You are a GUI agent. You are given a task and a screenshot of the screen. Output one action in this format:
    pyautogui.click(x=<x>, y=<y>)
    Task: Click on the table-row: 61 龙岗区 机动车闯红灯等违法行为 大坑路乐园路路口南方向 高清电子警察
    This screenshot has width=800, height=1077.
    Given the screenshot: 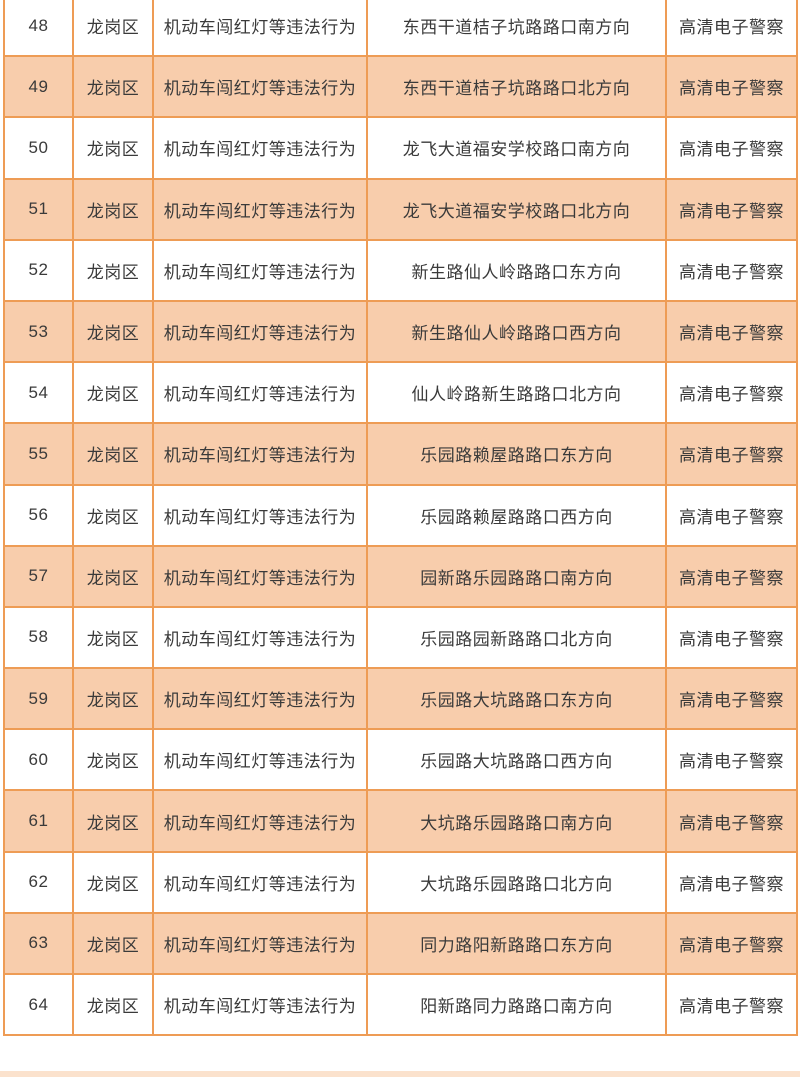 What is the action you would take?
    pyautogui.click(x=400, y=821)
    